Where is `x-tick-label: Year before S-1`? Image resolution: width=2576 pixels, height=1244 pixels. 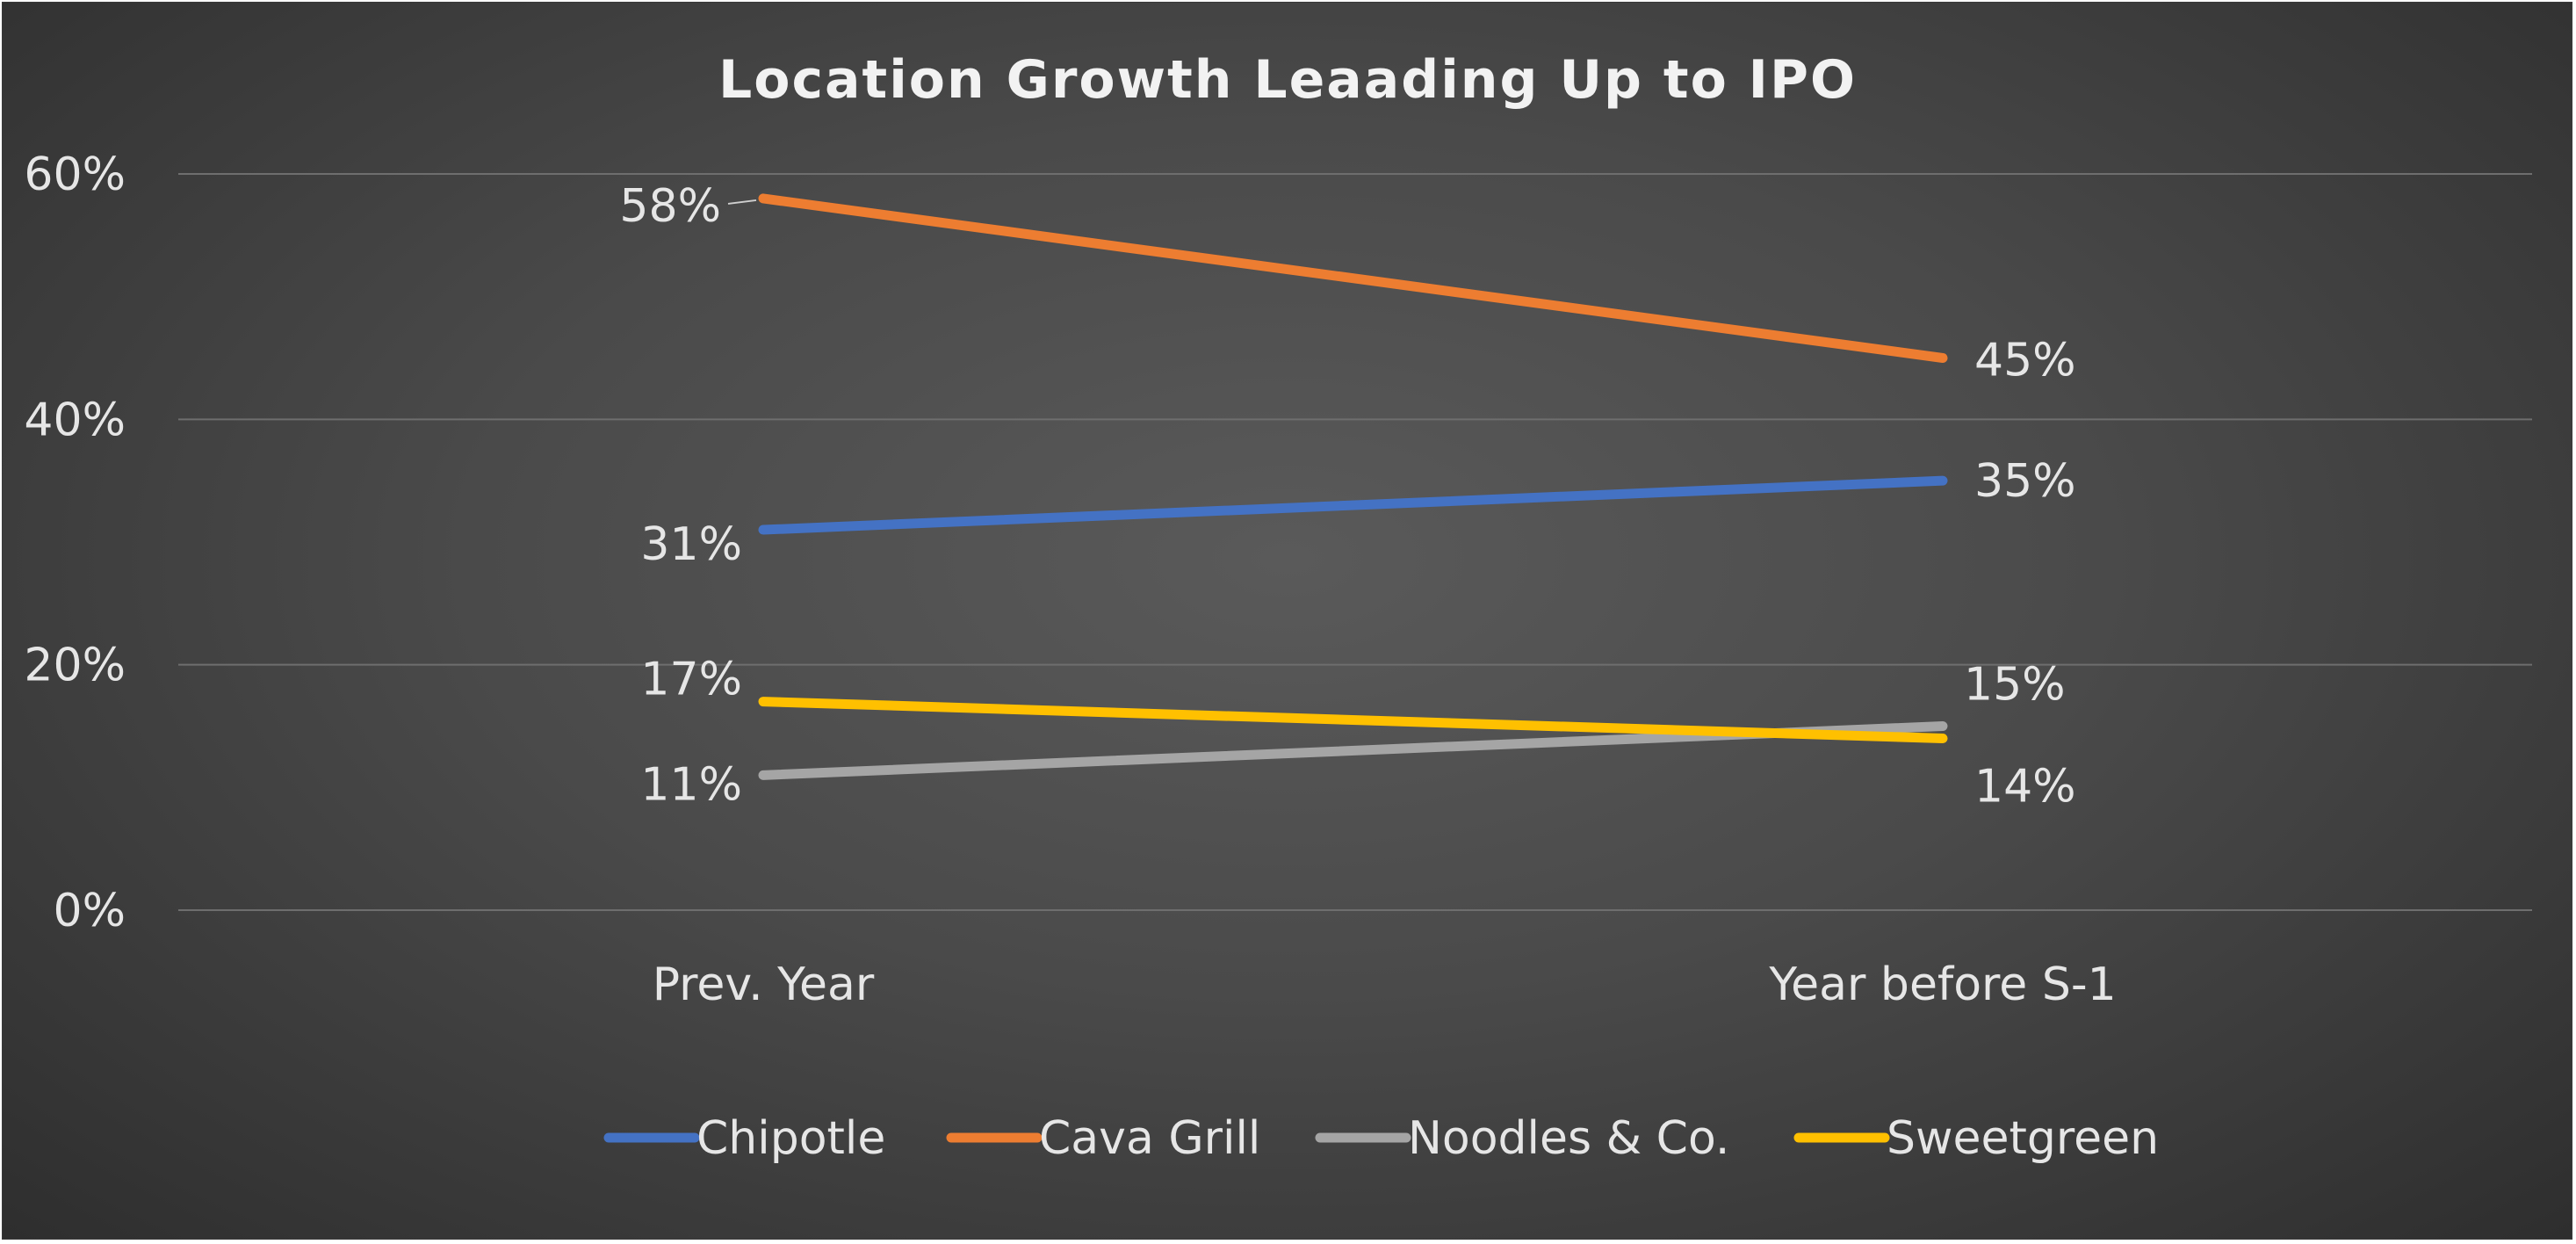
x-tick-label: Year before S-1 is located at coordinates (1942, 984).